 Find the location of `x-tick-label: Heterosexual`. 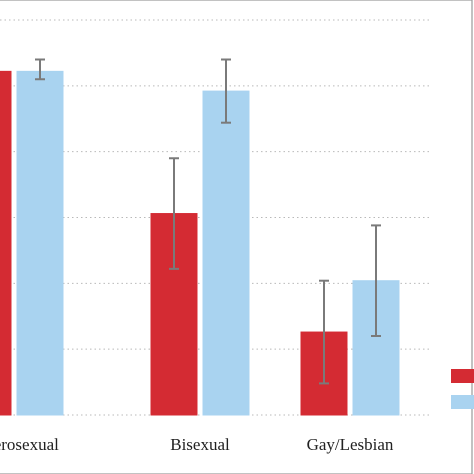

x-tick-label: Heterosexual is located at coordinates (29, 444).